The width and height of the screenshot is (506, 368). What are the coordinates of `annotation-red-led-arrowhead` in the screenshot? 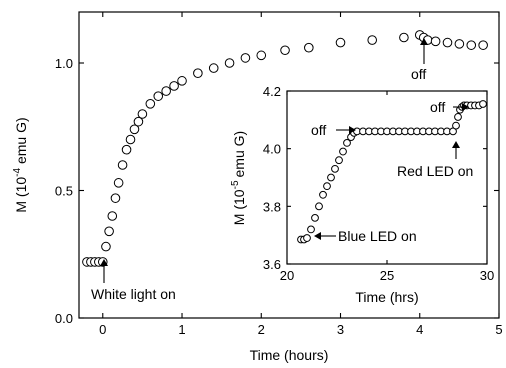 It's located at (456, 144).